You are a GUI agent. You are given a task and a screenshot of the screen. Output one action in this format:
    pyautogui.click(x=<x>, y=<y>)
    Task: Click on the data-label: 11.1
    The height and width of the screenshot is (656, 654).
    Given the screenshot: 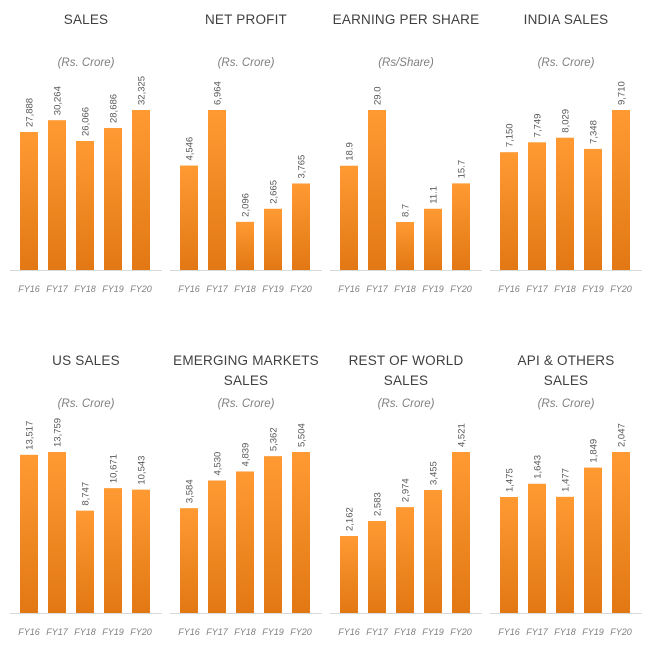 What is the action you would take?
    pyautogui.click(x=434, y=195)
    